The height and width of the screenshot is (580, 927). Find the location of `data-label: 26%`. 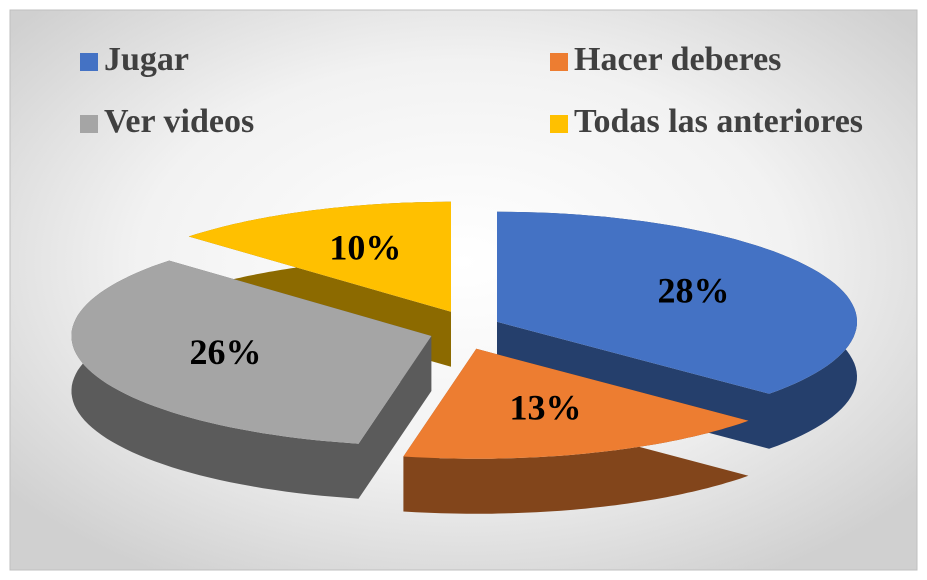

data-label: 26% is located at coordinates (225, 352).